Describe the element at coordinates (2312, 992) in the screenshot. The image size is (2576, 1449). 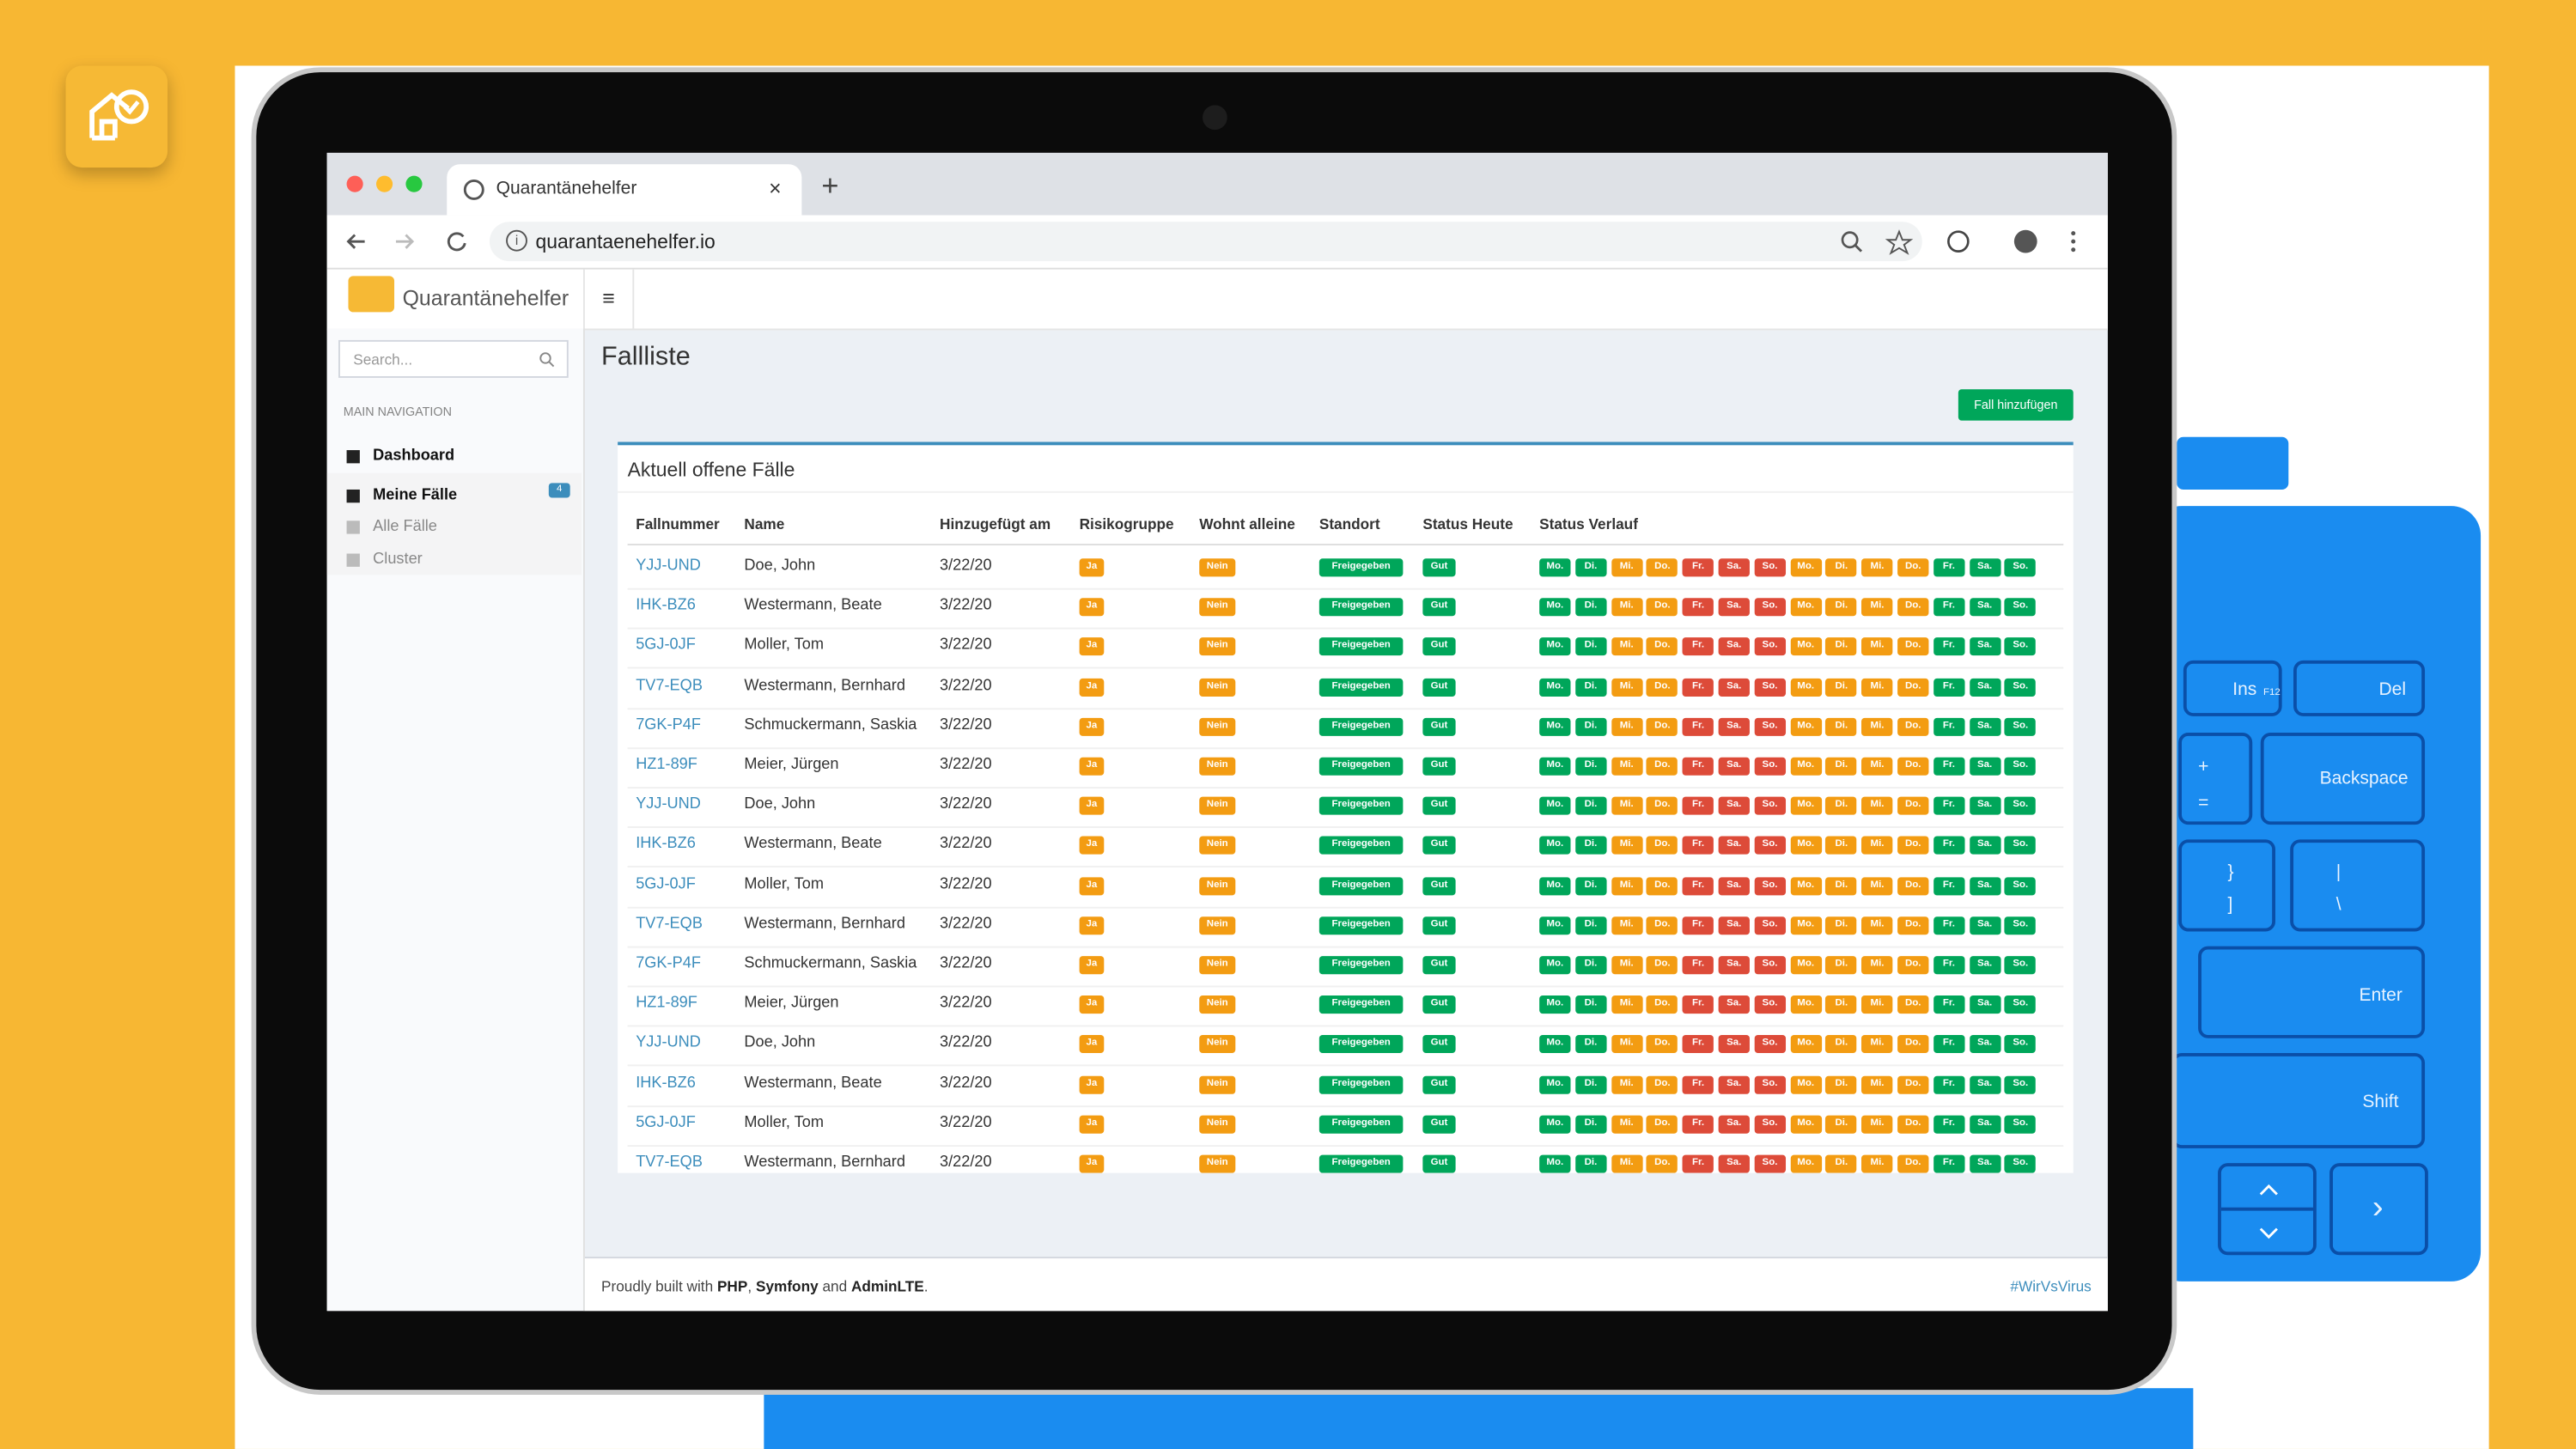
I see `key-enter: Enter` at that location.